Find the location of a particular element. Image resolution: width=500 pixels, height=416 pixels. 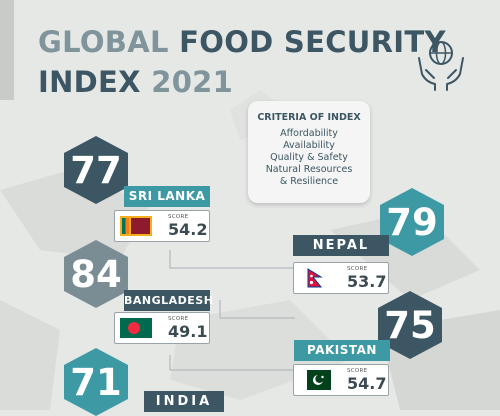

score-card-bangladesh: SCORE 49.1 is located at coordinates (162, 328).